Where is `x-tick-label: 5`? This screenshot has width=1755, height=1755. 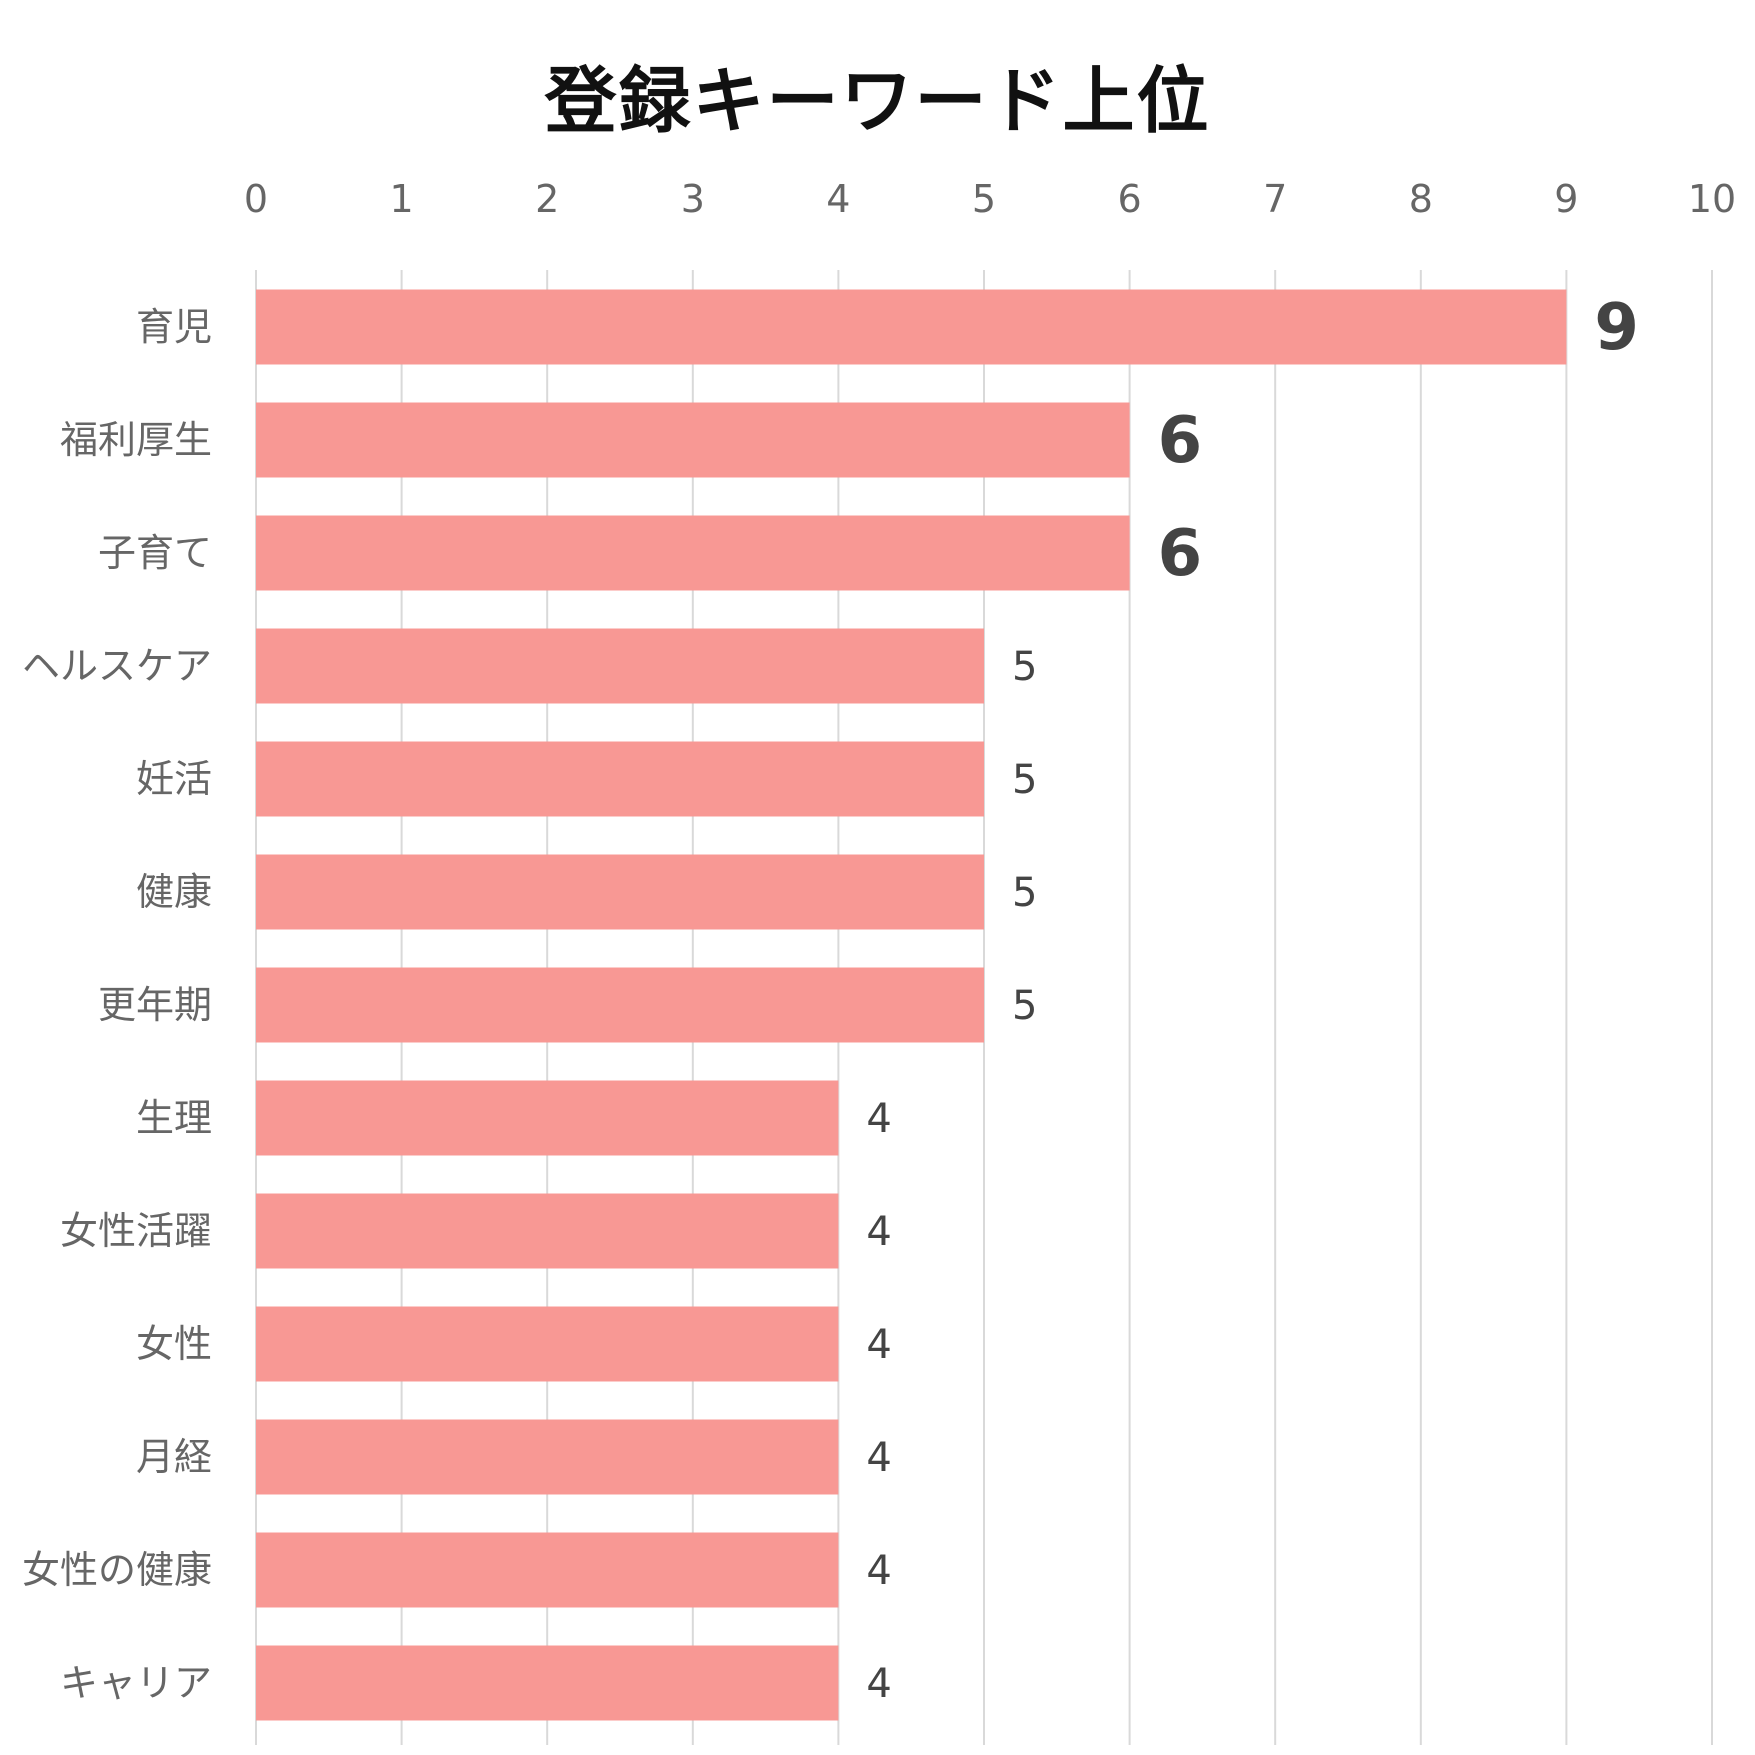
x-tick-label: 5 is located at coordinates (984, 199).